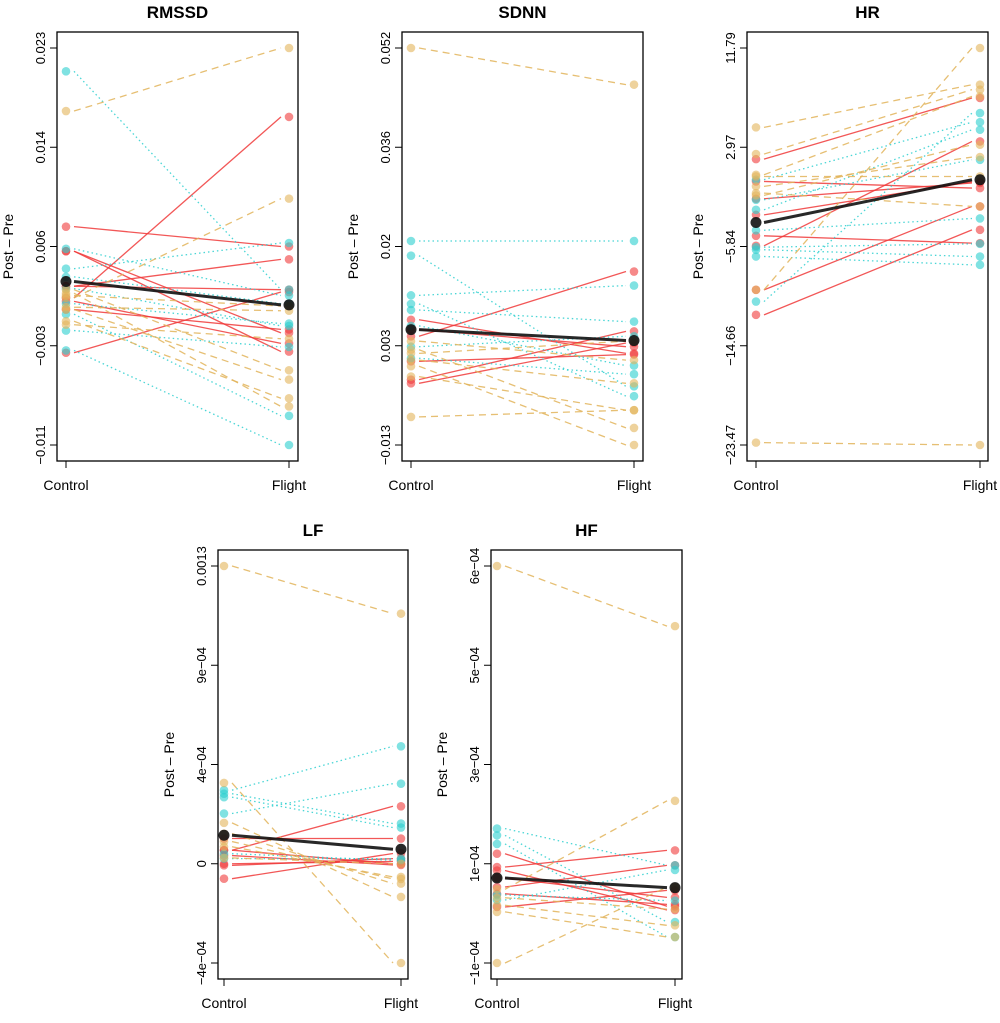  What do you see at coordinates (201, 764) in the screenshot?
I see `y-tick-label: 4e−04` at bounding box center [201, 764].